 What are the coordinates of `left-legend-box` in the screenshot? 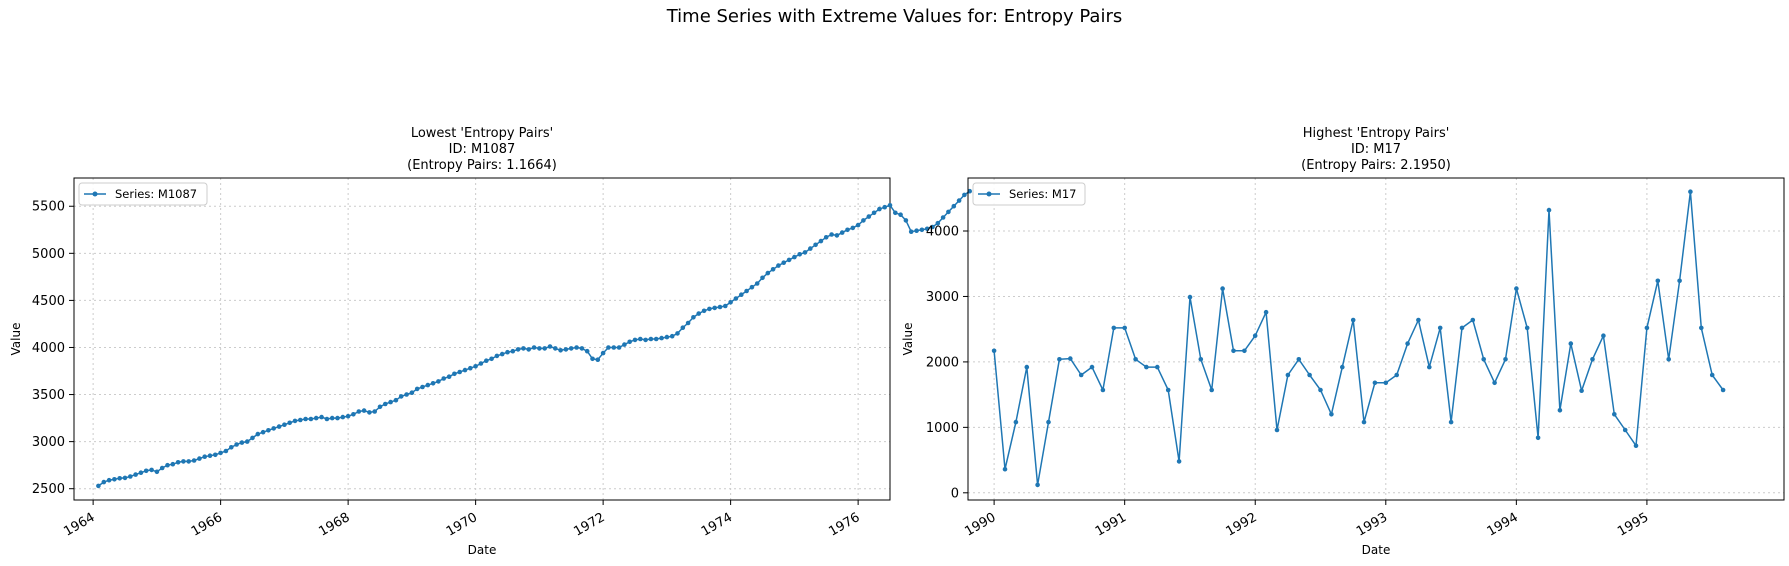 It's located at (143, 194).